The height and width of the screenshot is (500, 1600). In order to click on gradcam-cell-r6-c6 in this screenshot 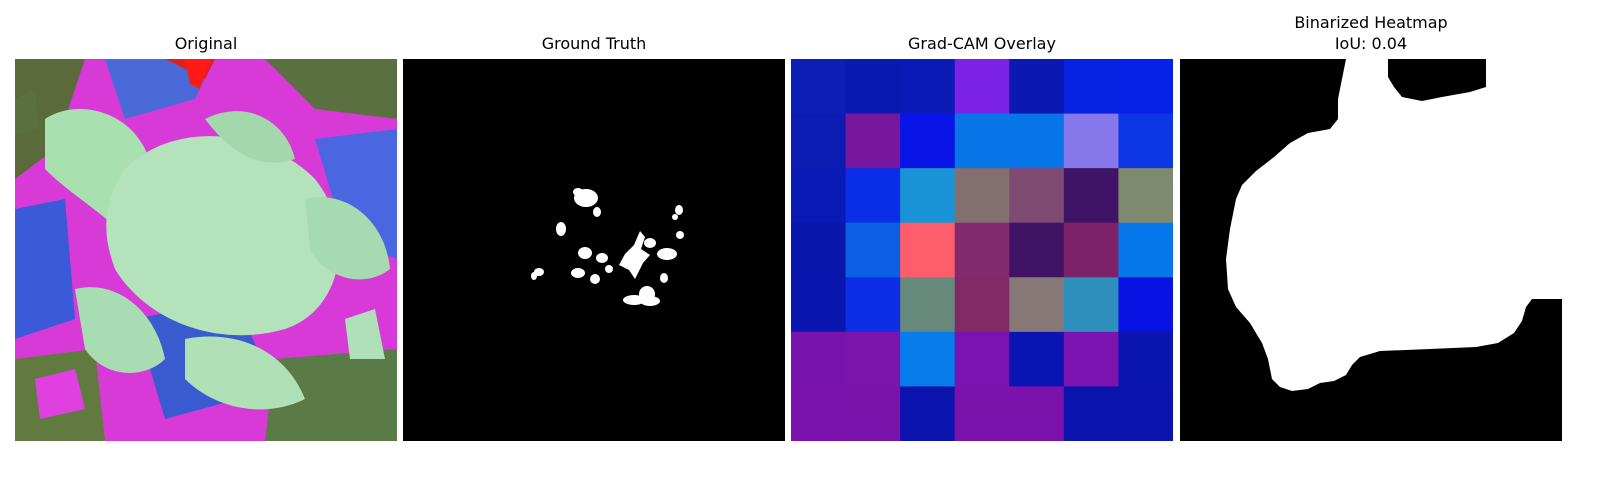, I will do `click(1145, 413)`.